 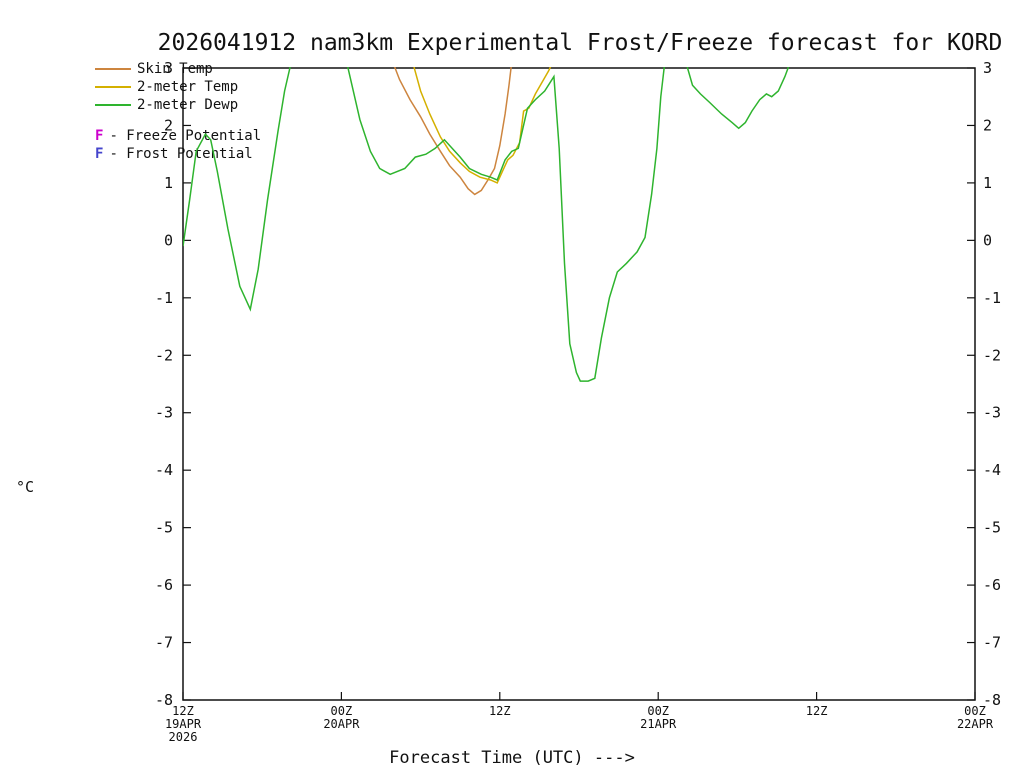 I want to click on y-tick-label-left: 0, so click(x=168, y=240).